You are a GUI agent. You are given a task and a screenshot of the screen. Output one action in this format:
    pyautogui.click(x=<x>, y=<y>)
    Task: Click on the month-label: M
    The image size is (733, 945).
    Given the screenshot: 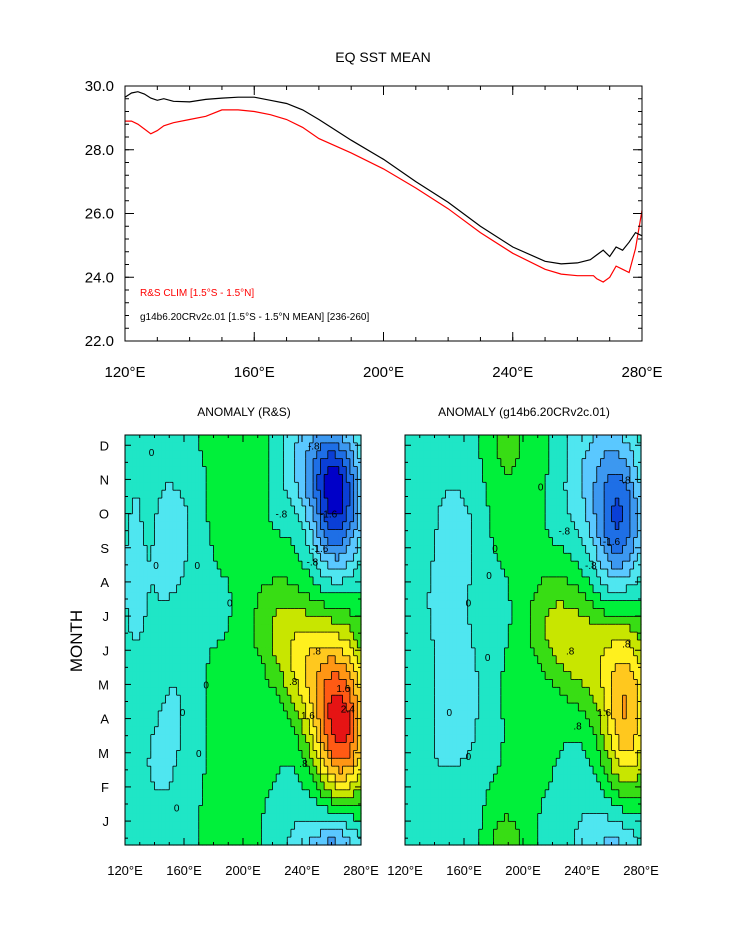 What is the action you would take?
    pyautogui.click(x=103, y=753)
    